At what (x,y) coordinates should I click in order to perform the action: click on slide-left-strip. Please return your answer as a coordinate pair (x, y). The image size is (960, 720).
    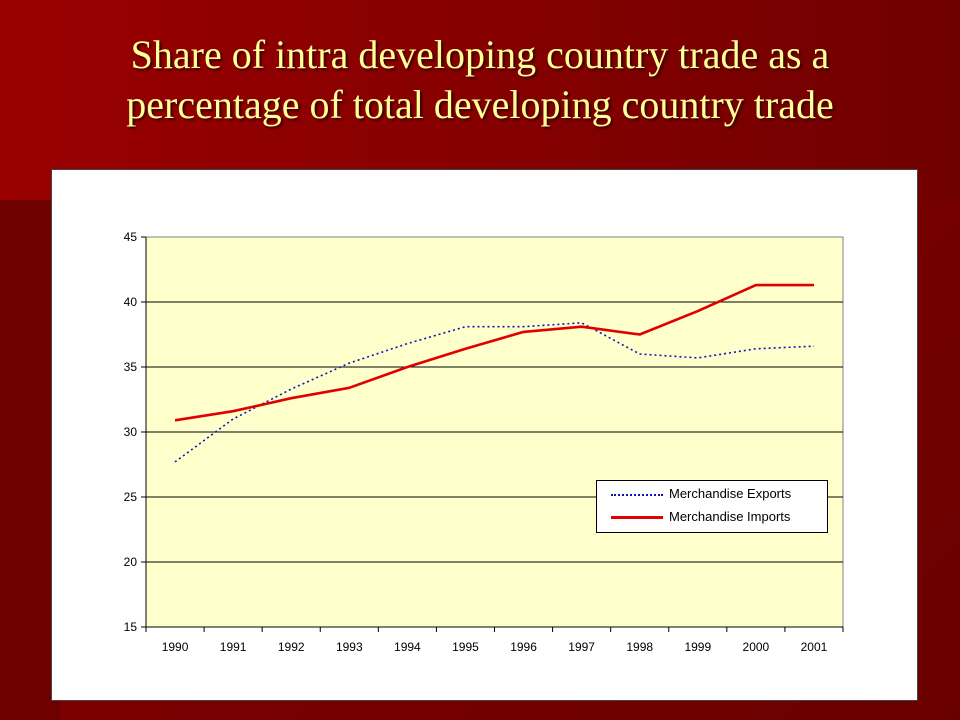
    Looking at the image, I should click on (30, 460).